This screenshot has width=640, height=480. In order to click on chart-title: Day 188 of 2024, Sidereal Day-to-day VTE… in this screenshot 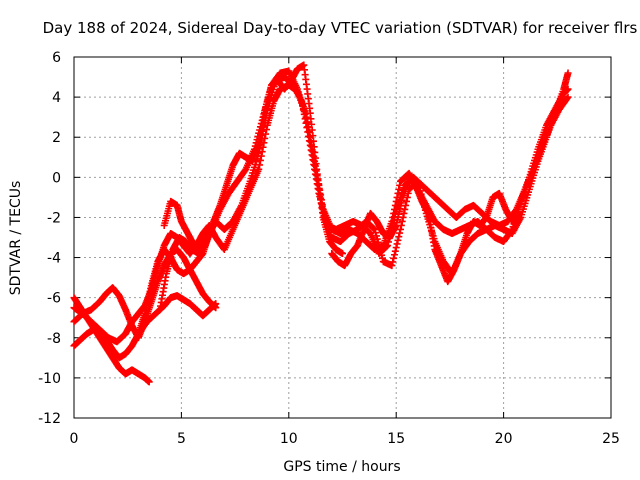, I will do `click(340, 28)`.